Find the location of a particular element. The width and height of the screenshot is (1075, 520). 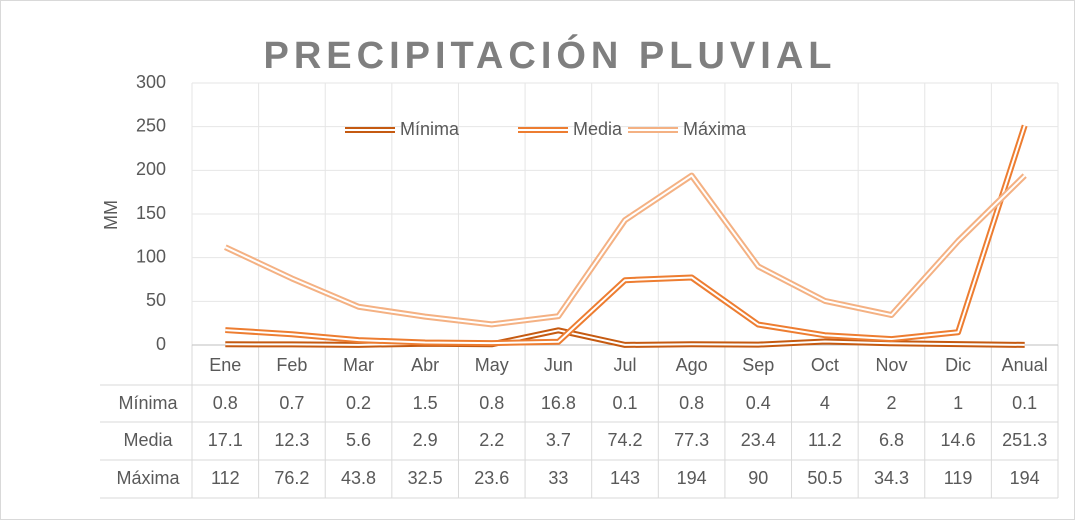

x-tick-label: Nov is located at coordinates (891, 365).